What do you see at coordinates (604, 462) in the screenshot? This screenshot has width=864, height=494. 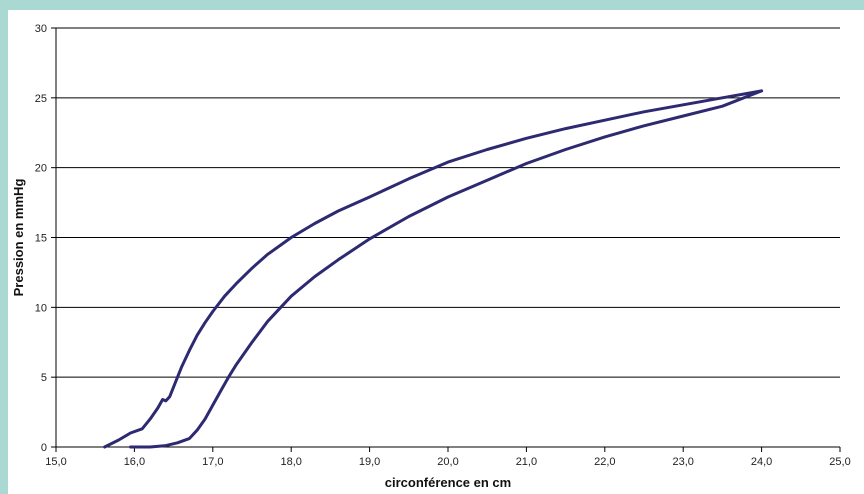 I see `x-tick-label: 22,0` at bounding box center [604, 462].